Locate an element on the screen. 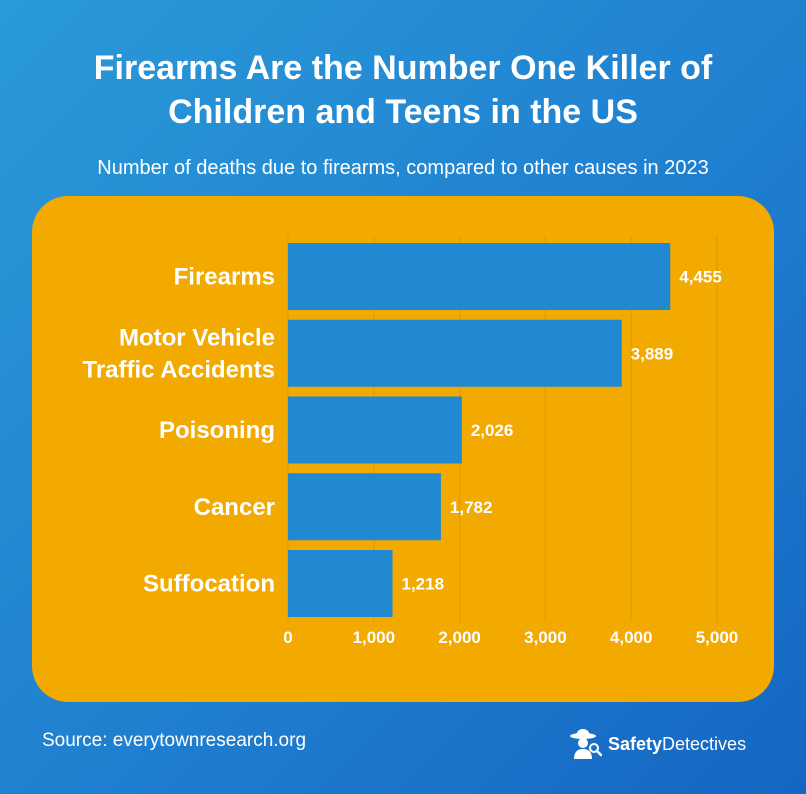 The image size is (806, 794). category-label-0: Firearms is located at coordinates (224, 277).